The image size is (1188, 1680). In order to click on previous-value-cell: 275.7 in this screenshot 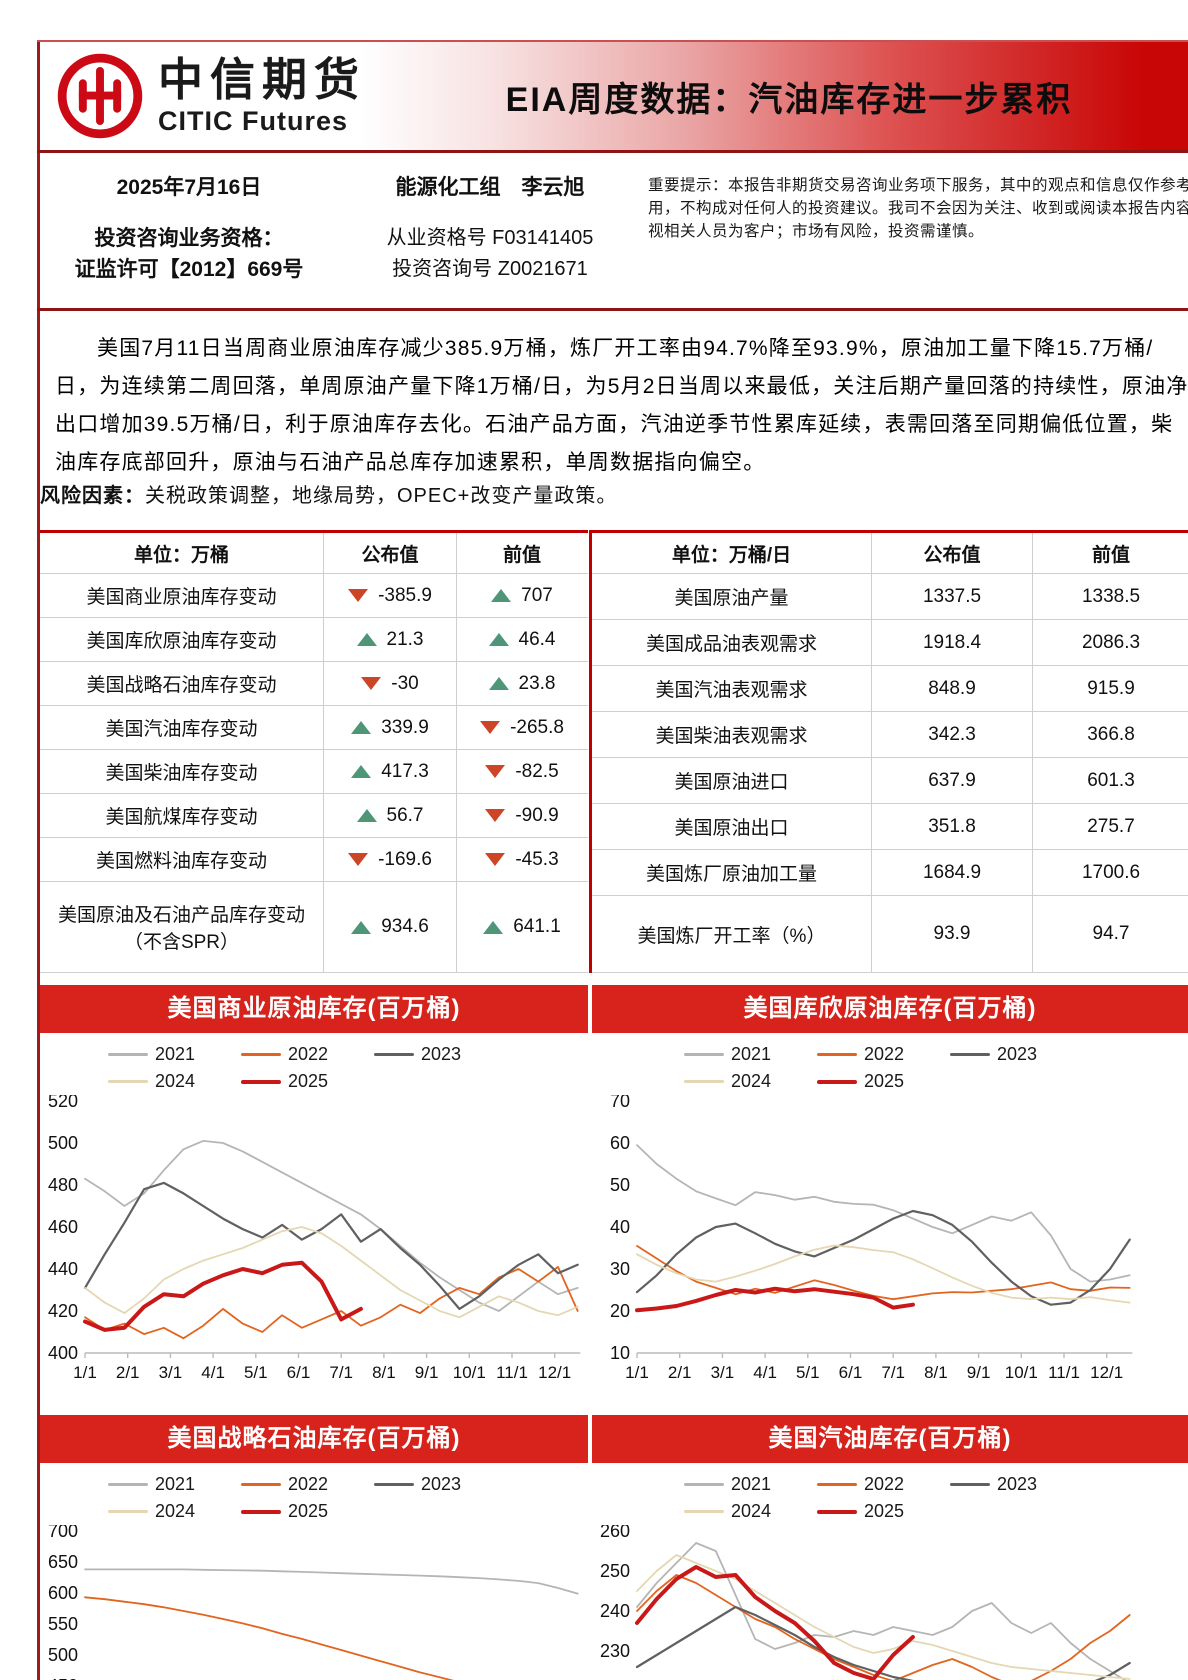, I will do `click(1110, 826)`.